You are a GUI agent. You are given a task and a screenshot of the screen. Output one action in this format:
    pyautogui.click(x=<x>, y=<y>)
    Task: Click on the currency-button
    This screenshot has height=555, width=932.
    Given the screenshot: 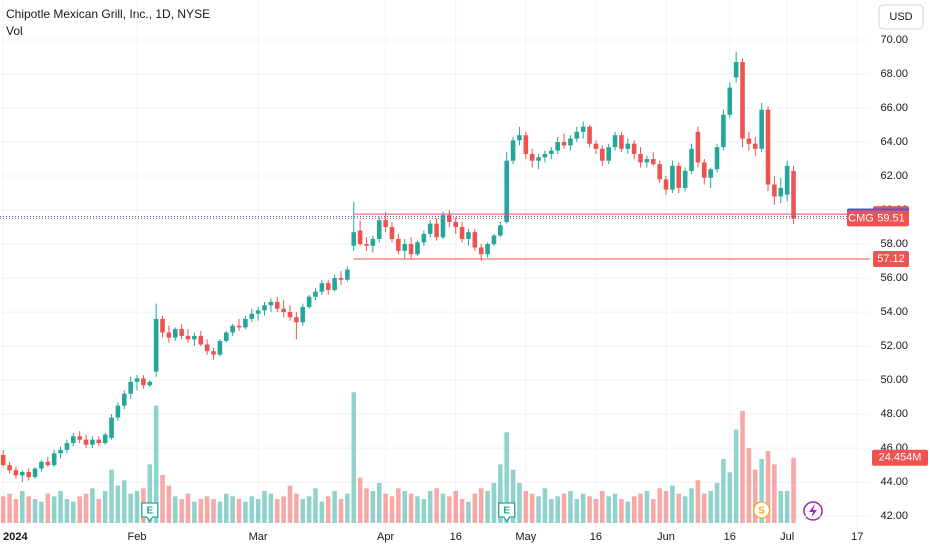 What is the action you would take?
    pyautogui.click(x=901, y=17)
    